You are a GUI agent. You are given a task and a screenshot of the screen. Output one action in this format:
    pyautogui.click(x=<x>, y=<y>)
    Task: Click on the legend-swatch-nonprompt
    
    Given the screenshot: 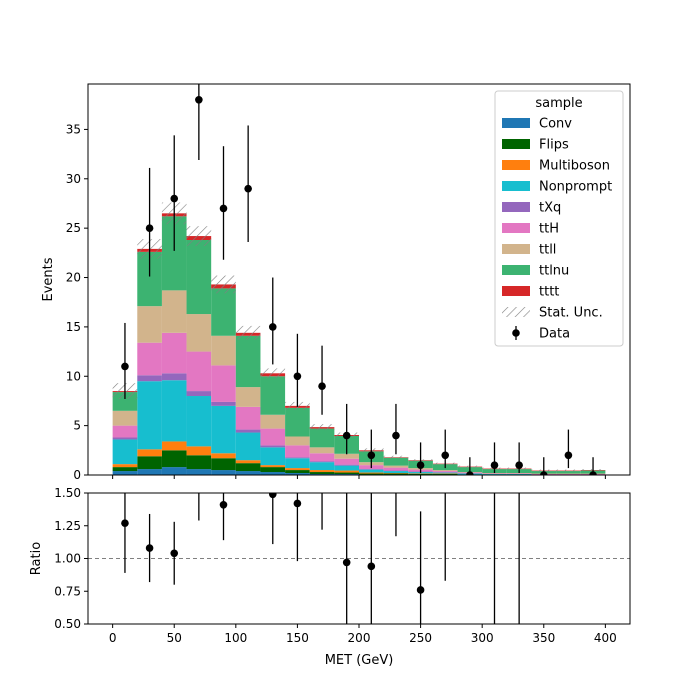 What is the action you would take?
    pyautogui.click(x=516, y=186)
    